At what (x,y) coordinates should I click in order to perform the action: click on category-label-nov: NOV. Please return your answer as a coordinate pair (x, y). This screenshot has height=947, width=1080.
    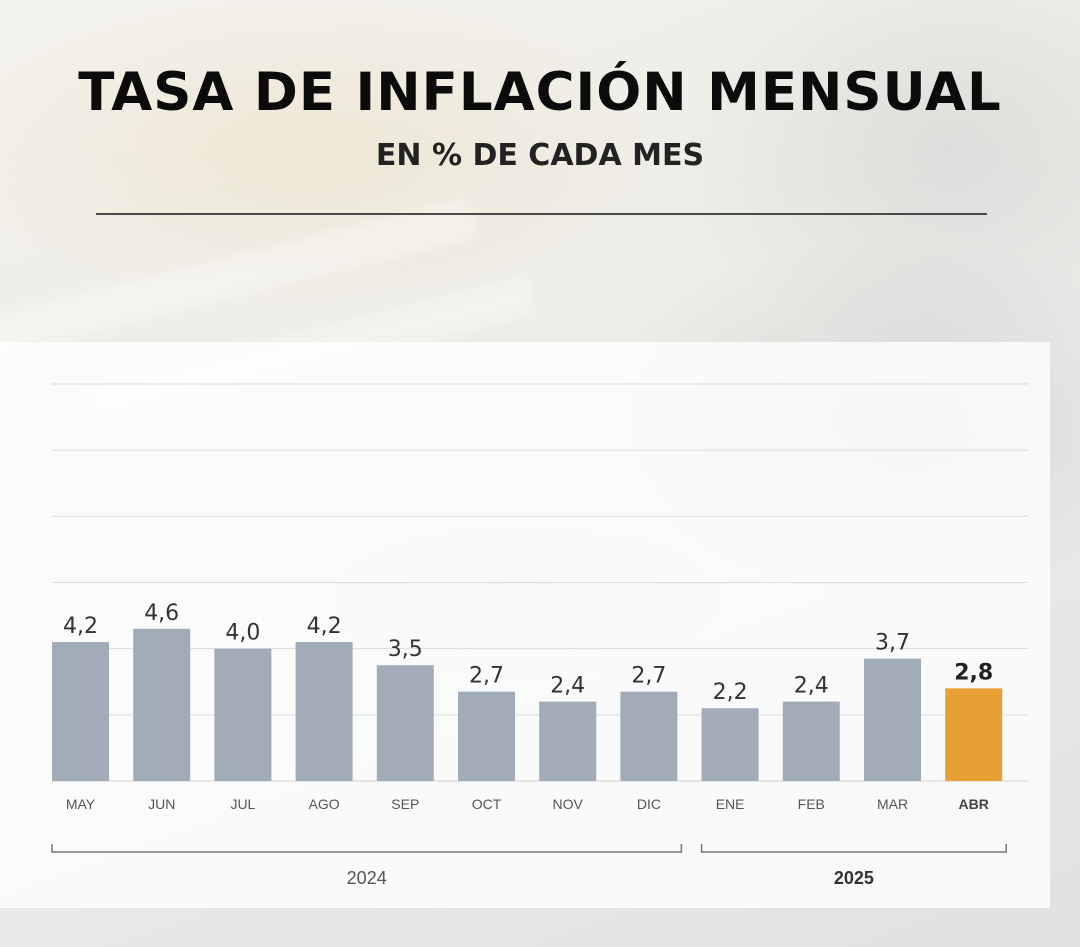
    Looking at the image, I should click on (568, 804).